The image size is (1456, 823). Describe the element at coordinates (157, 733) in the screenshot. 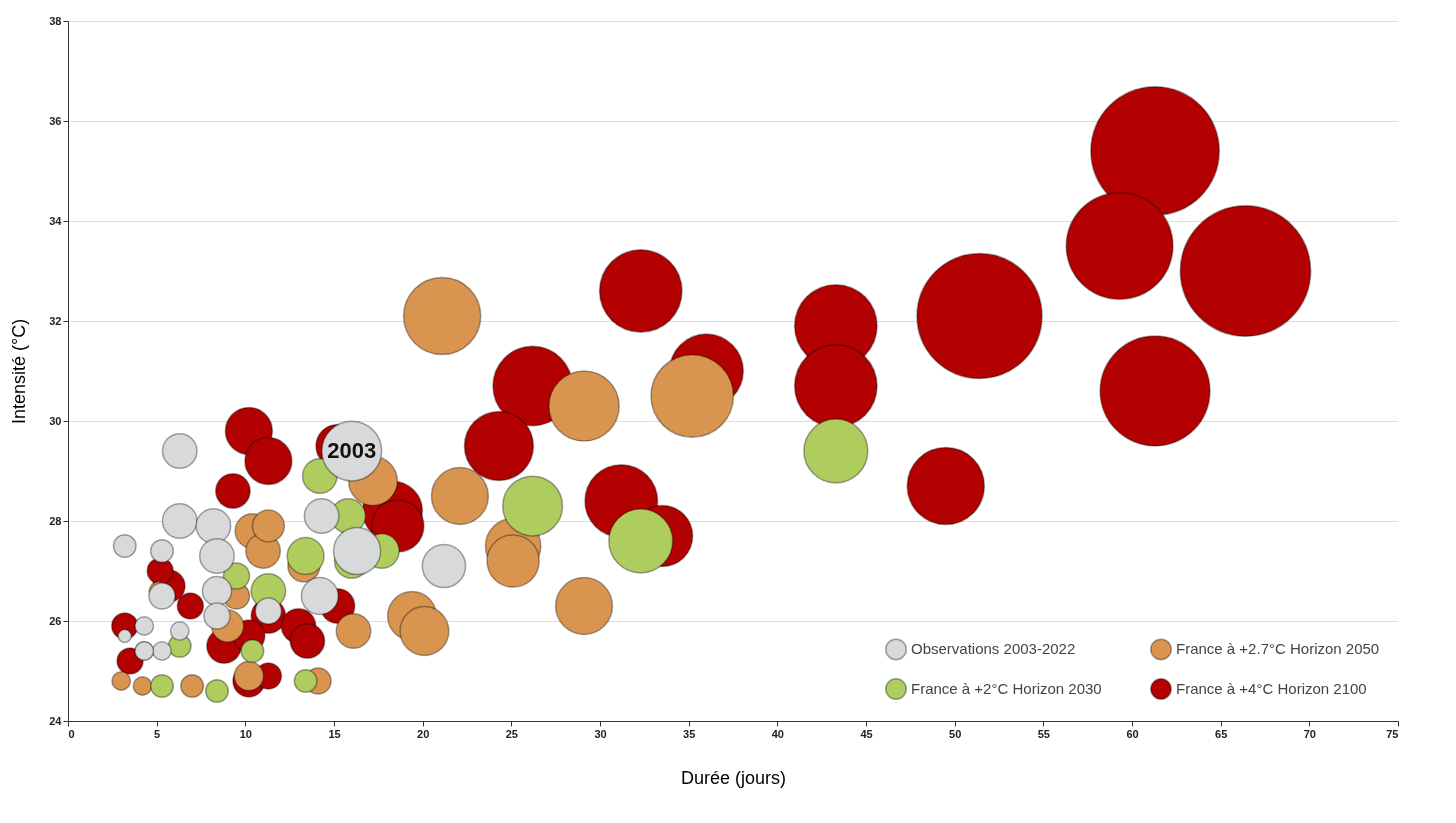

I see `x-tick-label: 5` at that location.